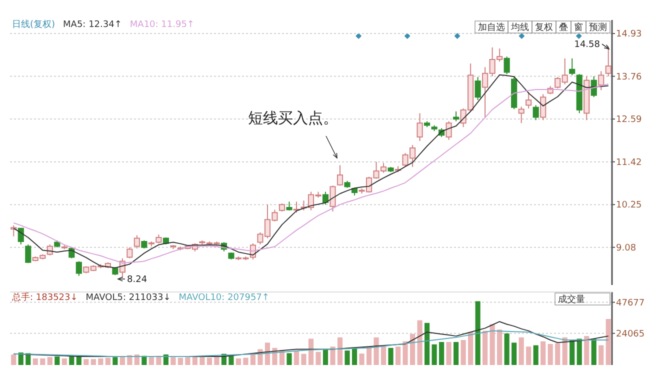 This screenshot has height=368, width=654. What do you see at coordinates (92, 25) in the screenshot?
I see `text: MA5: 12.34↑` at bounding box center [92, 25].